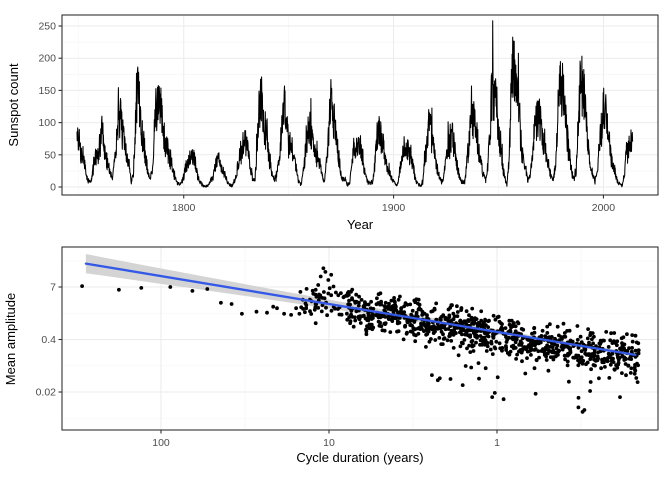 The width and height of the screenshot is (672, 480). I want to click on y-tick-label: 0.02, so click(46, 393).